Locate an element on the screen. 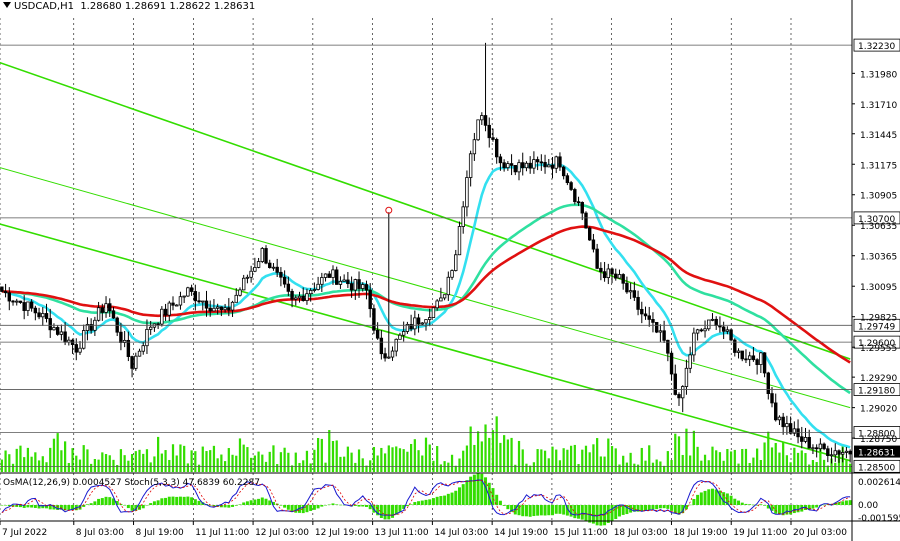  x-tick-label: 13 Jul 11:00 is located at coordinates (402, 533).